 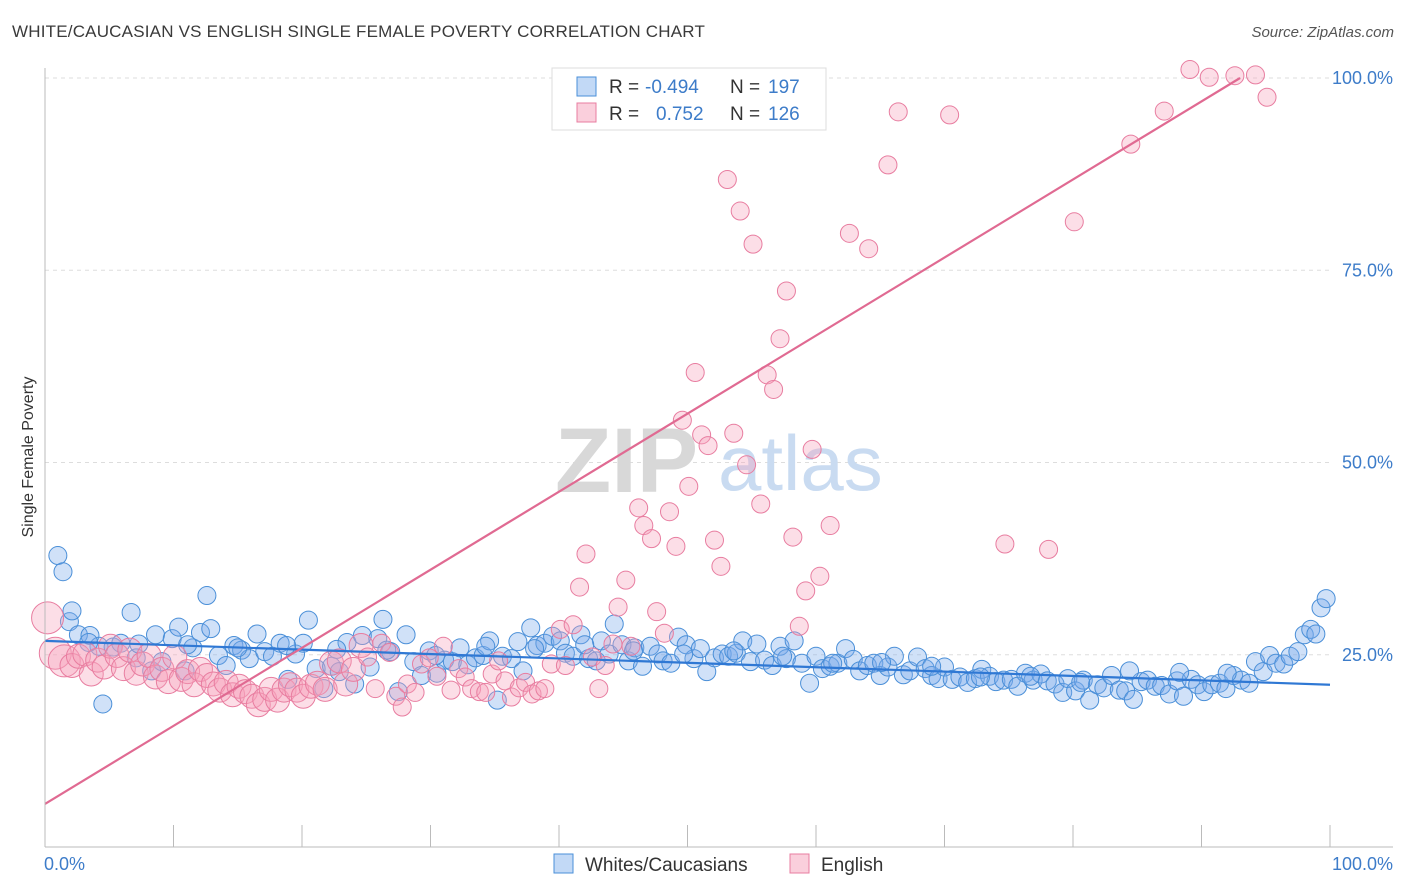 What do you see at coordinates (563, 863) in the screenshot?
I see `series-legend-swatch-blue` at bounding box center [563, 863].